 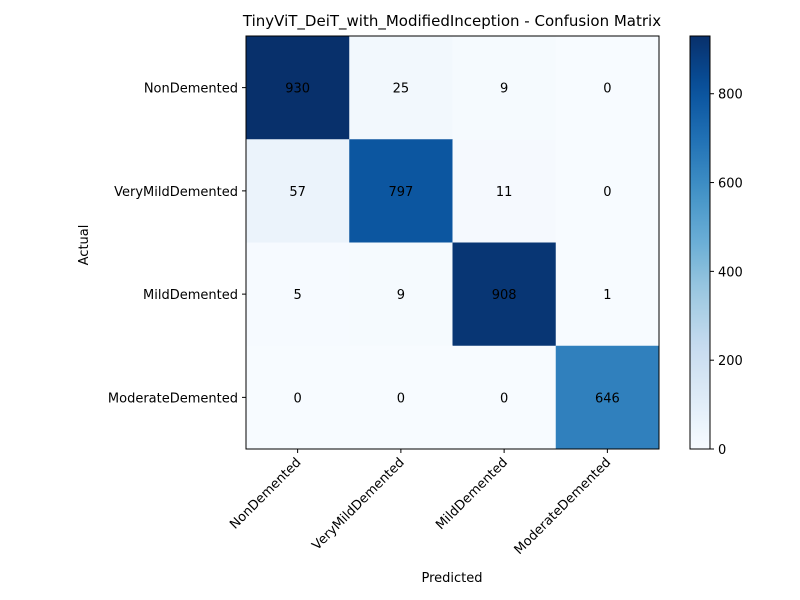 I want to click on cell-value-label: 930, so click(x=297, y=89).